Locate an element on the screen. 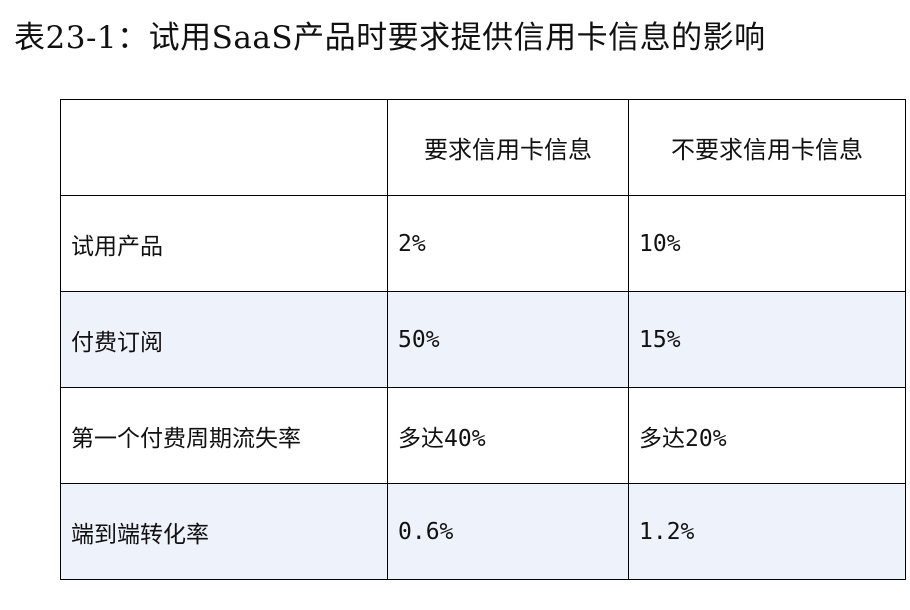  table-header-row: 要求信用卡信息 不要求信用卡信息 is located at coordinates (483, 147).